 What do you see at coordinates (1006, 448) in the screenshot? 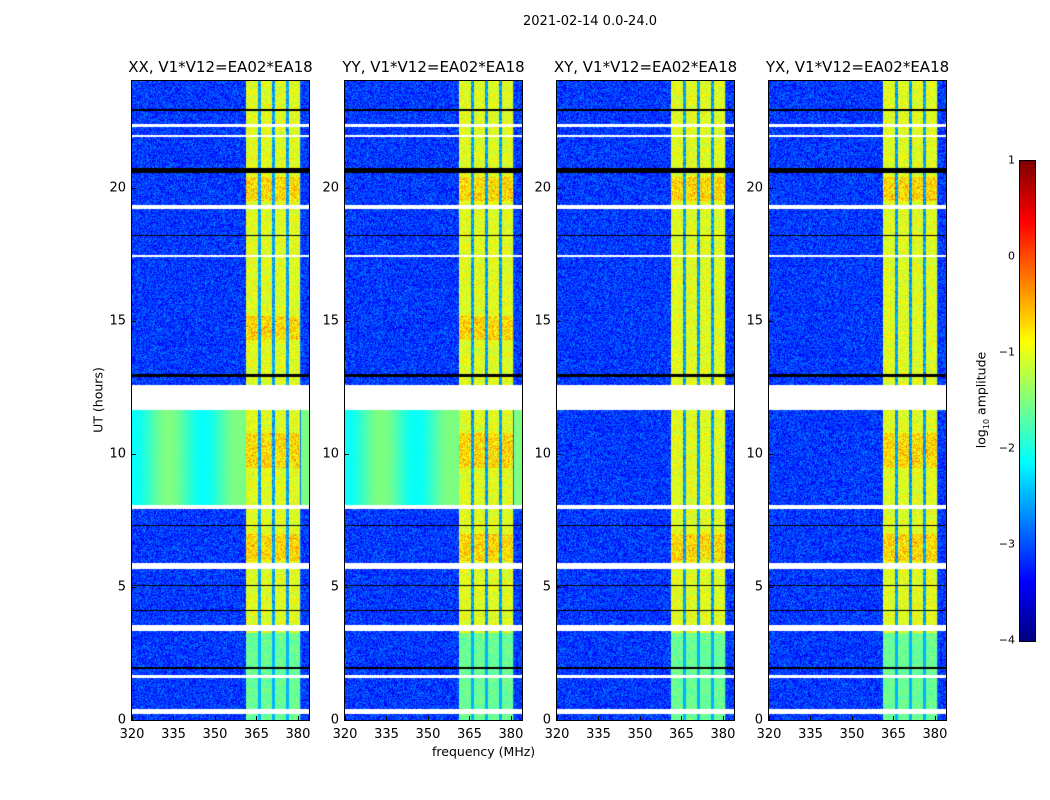
I see `colorbar-tick-label: −2` at bounding box center [1006, 448].